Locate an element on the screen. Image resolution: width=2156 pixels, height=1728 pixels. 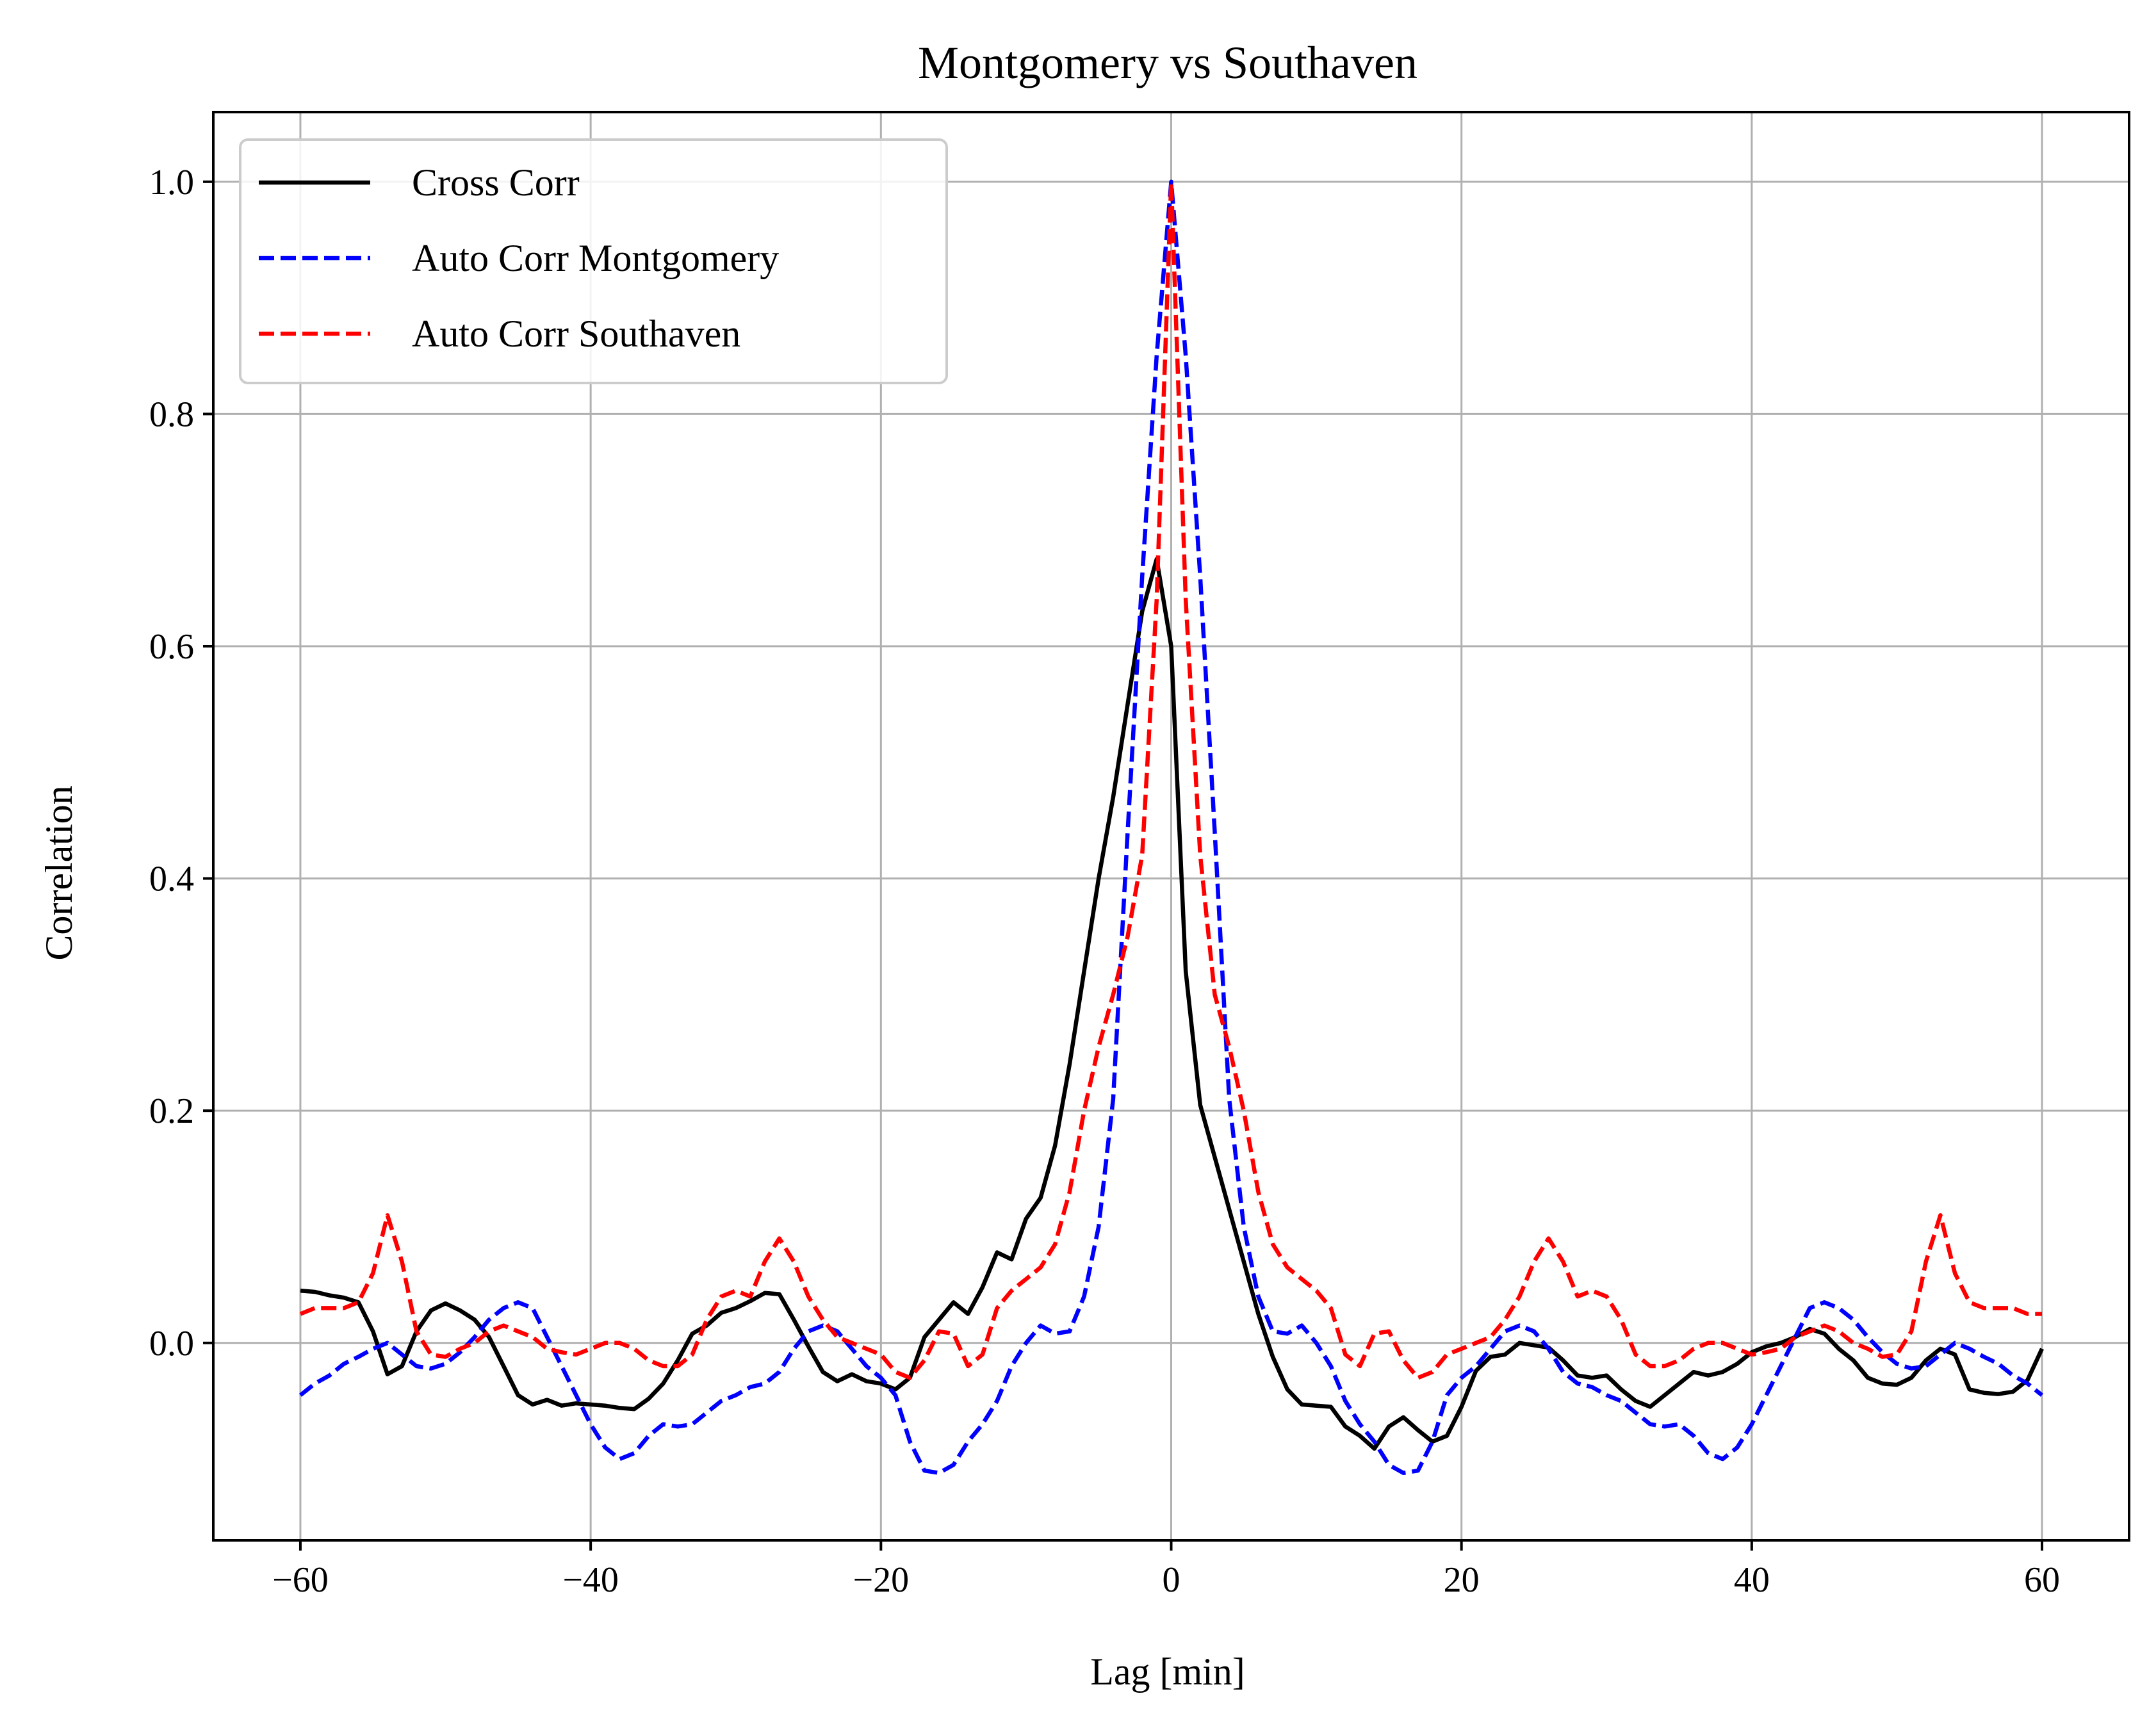
y-tick-label: 1.0 is located at coordinates (171, 182).